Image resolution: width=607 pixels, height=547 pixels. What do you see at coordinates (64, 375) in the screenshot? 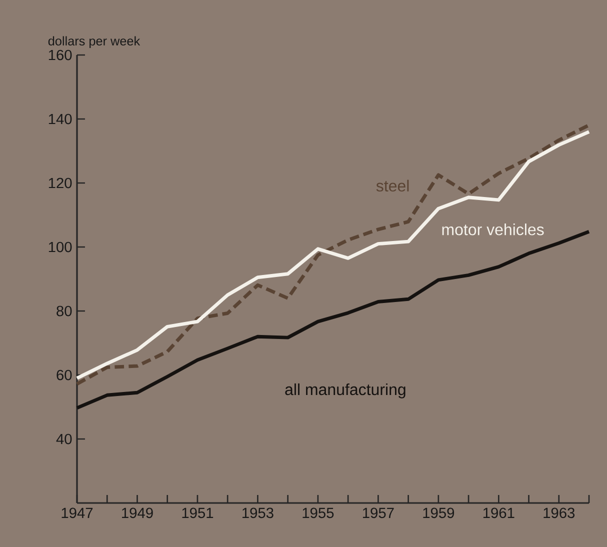
I see `y-tick-label: 60` at bounding box center [64, 375].